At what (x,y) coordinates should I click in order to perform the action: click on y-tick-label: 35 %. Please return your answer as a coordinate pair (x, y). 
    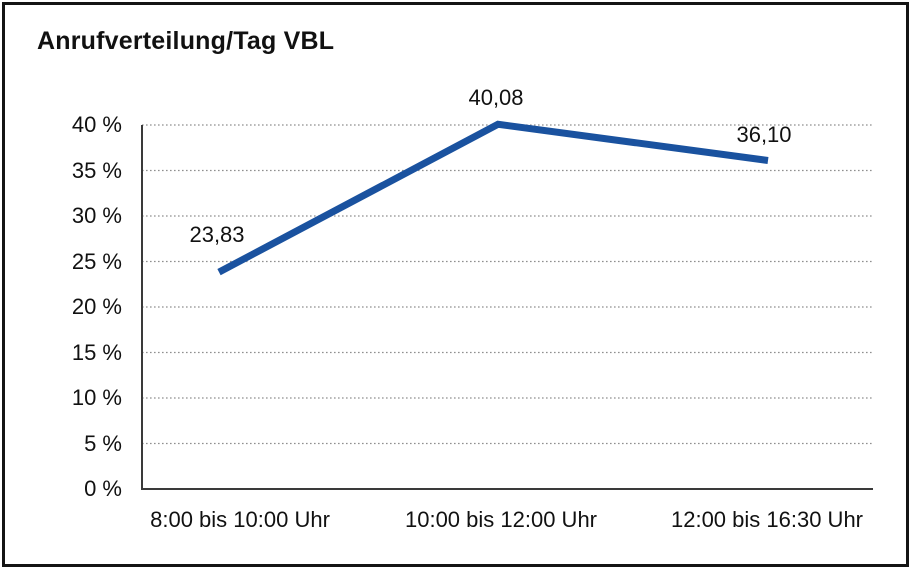
    Looking at the image, I should click on (96, 170).